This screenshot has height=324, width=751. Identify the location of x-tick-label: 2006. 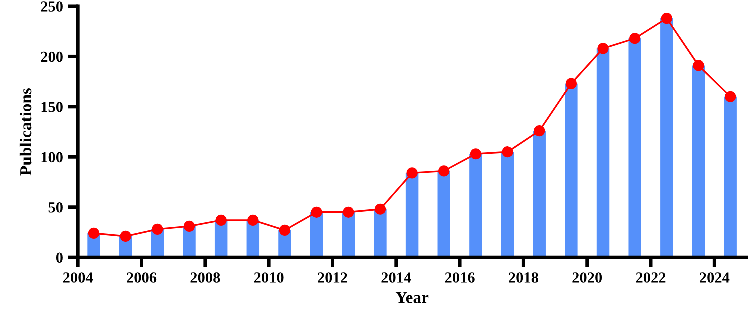
(142, 277).